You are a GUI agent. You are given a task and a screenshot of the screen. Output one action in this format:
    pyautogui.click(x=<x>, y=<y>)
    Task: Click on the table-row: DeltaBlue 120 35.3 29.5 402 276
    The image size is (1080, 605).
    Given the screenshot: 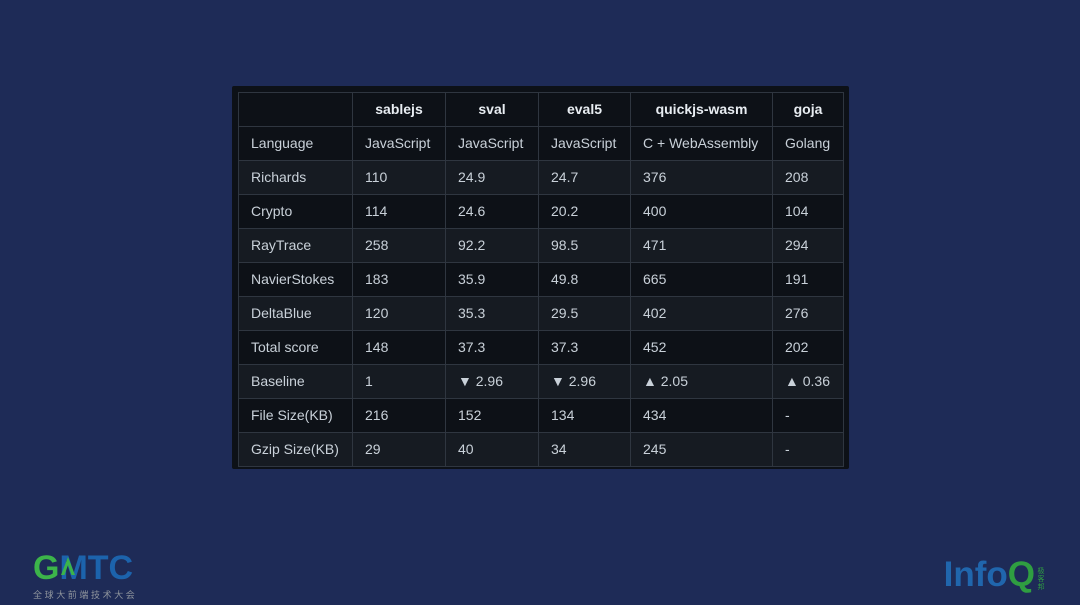 What is the action you would take?
    pyautogui.click(x=541, y=313)
    